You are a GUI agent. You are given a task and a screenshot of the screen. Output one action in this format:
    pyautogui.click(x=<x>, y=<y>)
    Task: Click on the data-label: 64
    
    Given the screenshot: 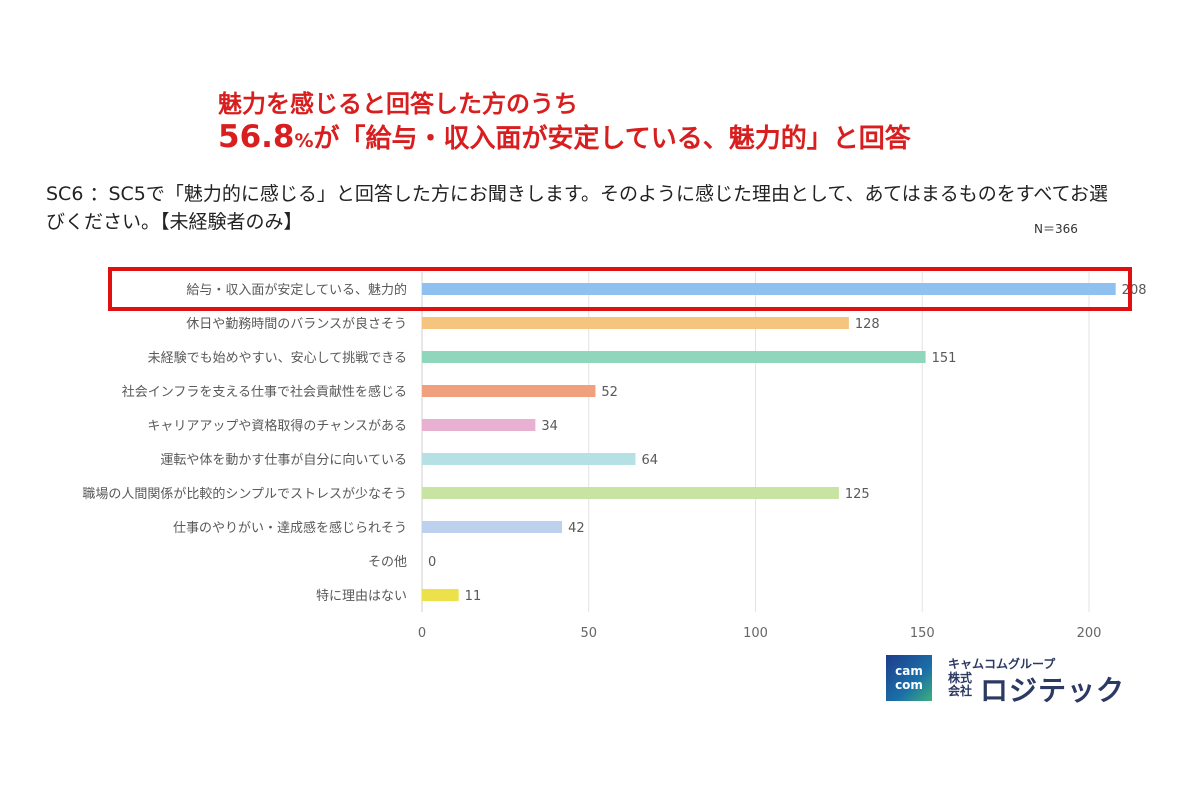 What is the action you would take?
    pyautogui.click(x=649, y=460)
    